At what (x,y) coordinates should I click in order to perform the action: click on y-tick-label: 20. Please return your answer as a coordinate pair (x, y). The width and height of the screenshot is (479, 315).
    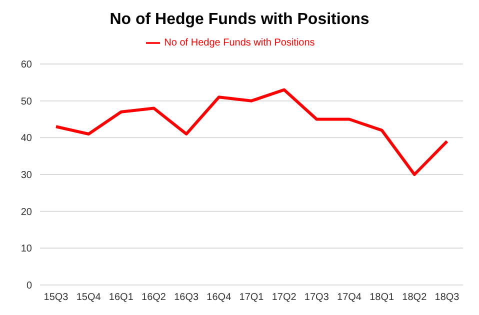
    Looking at the image, I should click on (26, 212).